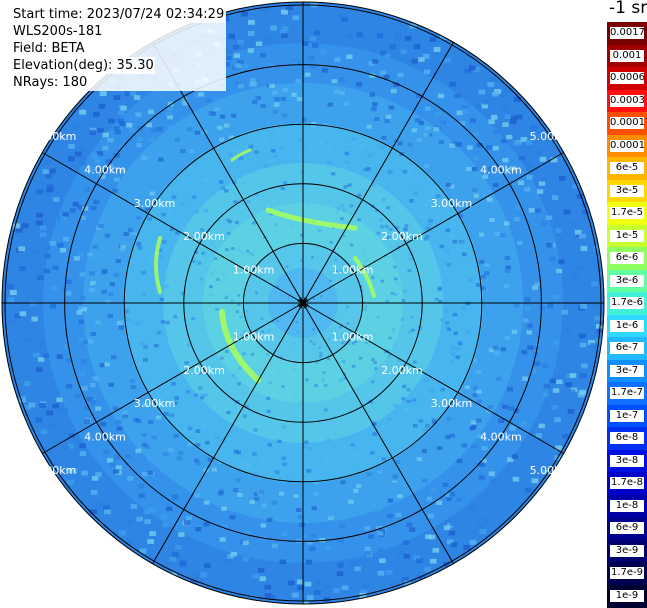 The height and width of the screenshot is (608, 647). Describe the element at coordinates (627, 550) in the screenshot. I see `colorbar-tick-label: 3e-9` at that location.